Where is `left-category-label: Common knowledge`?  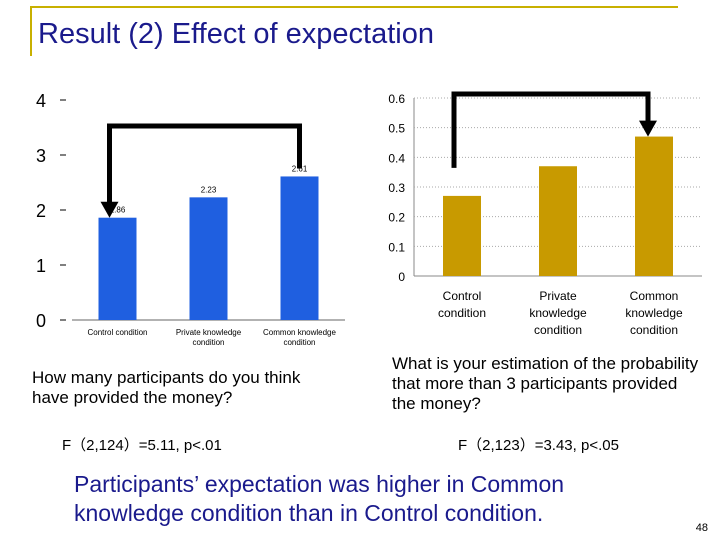
left-category-label: Common knowledge is located at coordinates (299, 332).